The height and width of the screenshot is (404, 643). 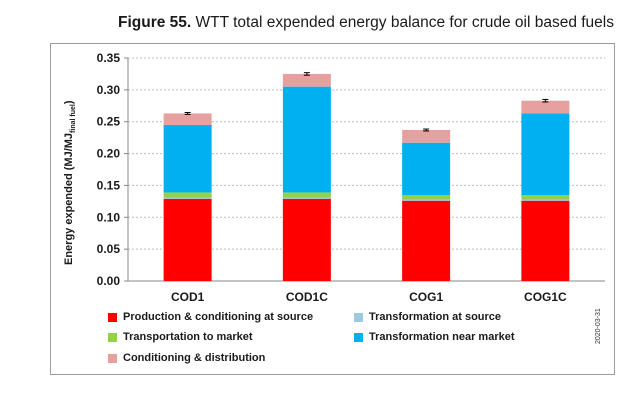 I want to click on legend-label: Transformation near market, so click(x=442, y=337).